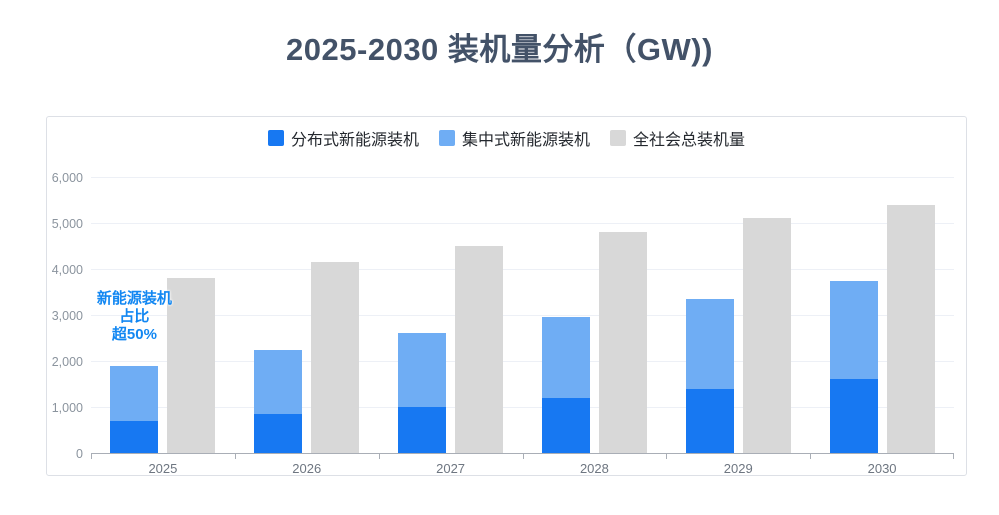  What do you see at coordinates (766, 335) in the screenshot?
I see `total-bar-2029` at bounding box center [766, 335].